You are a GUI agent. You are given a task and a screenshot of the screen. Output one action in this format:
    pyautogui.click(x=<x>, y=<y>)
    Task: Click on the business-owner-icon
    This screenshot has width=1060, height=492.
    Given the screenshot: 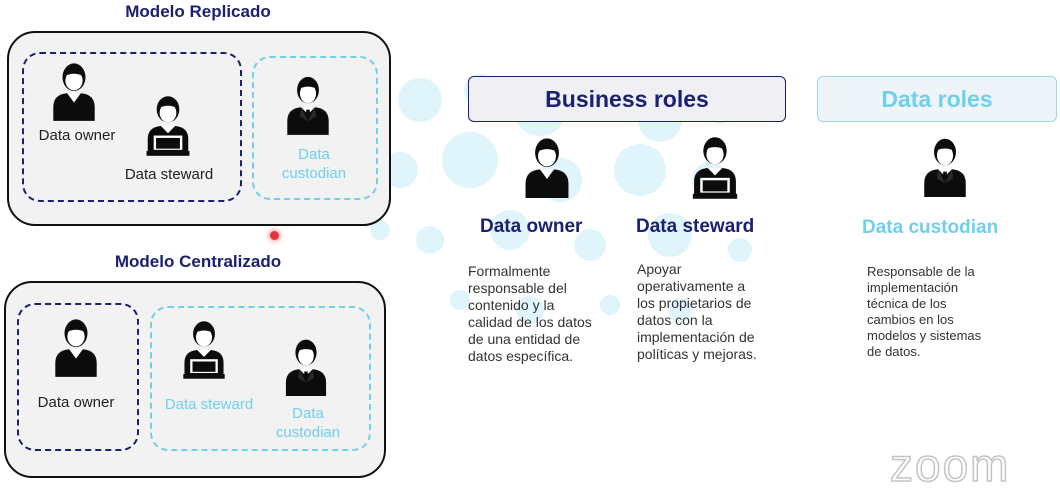 What is the action you would take?
    pyautogui.click(x=547, y=167)
    